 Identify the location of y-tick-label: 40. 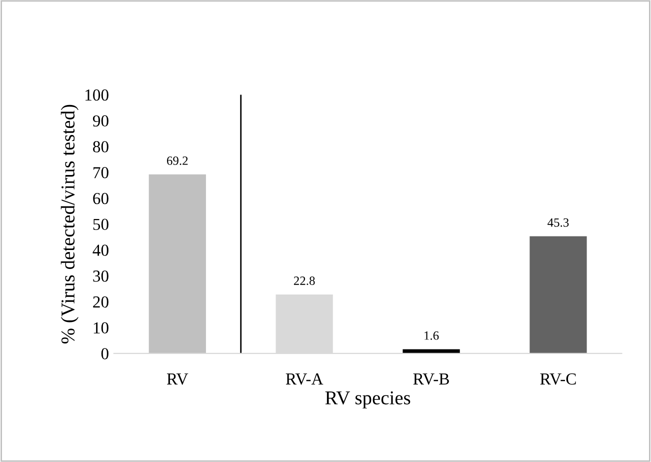
(100, 250).